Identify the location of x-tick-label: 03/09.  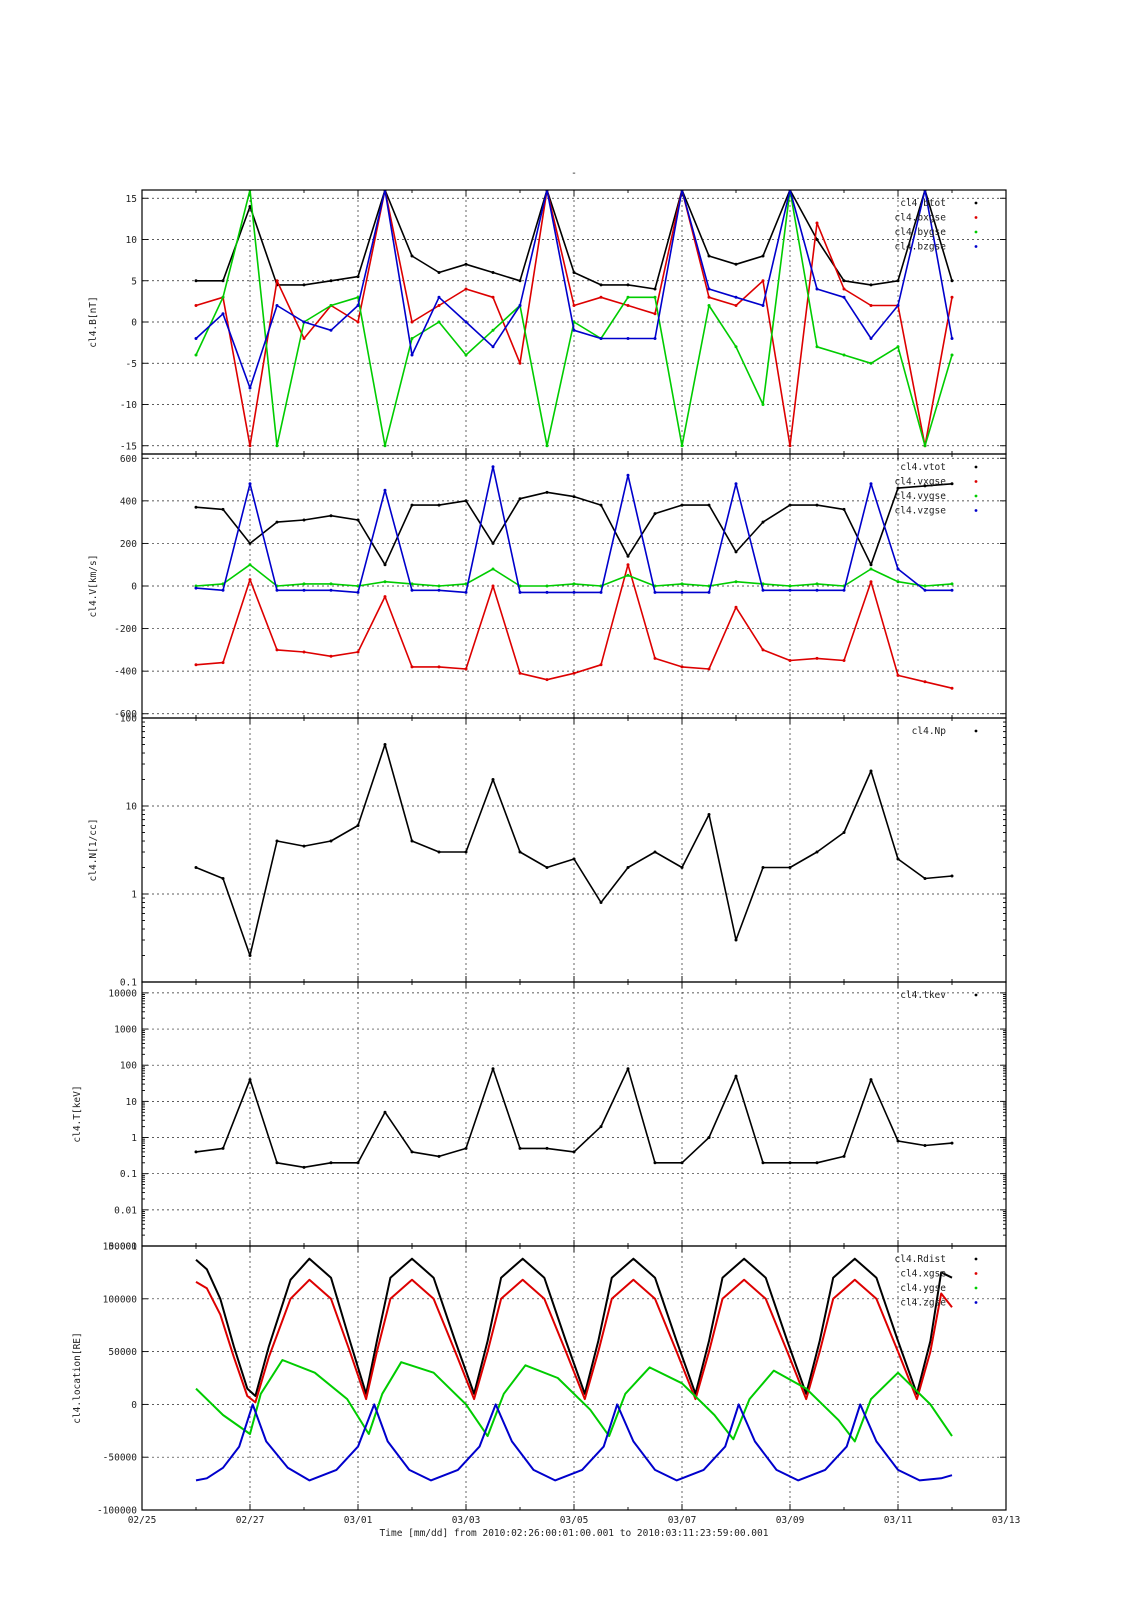
(790, 1520).